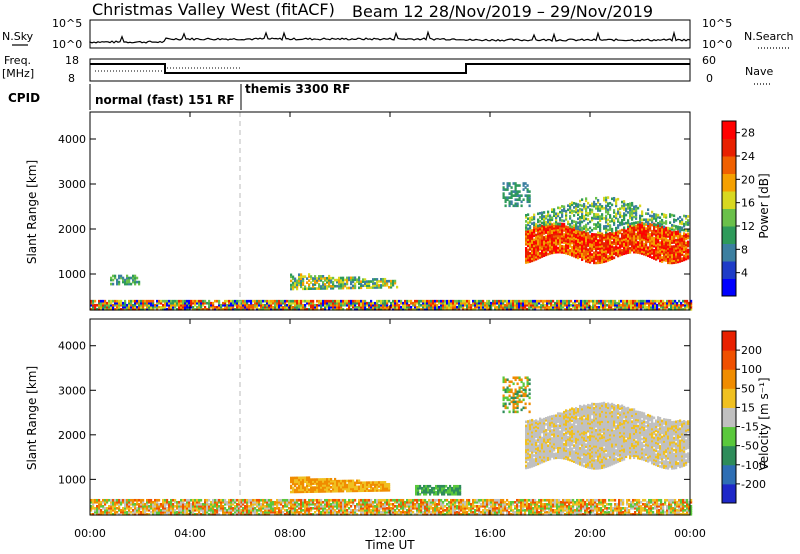  What do you see at coordinates (72, 60) in the screenshot?
I see `freq-tick-high: 18` at bounding box center [72, 60].